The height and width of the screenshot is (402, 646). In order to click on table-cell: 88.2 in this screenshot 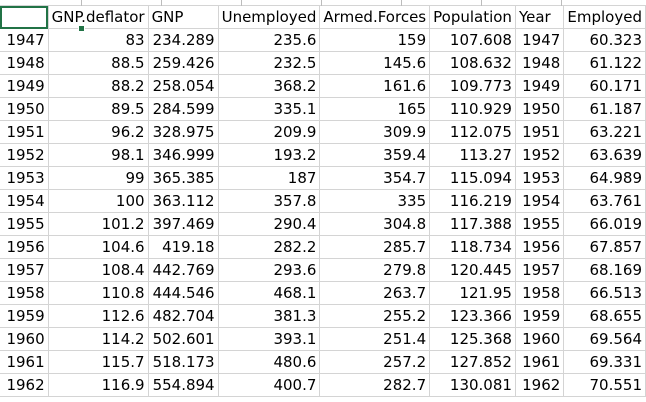, I will do `click(98, 86)`.